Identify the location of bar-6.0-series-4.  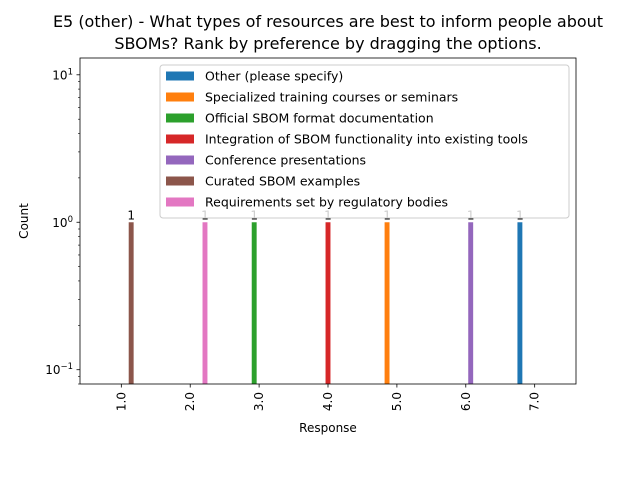
(471, 303).